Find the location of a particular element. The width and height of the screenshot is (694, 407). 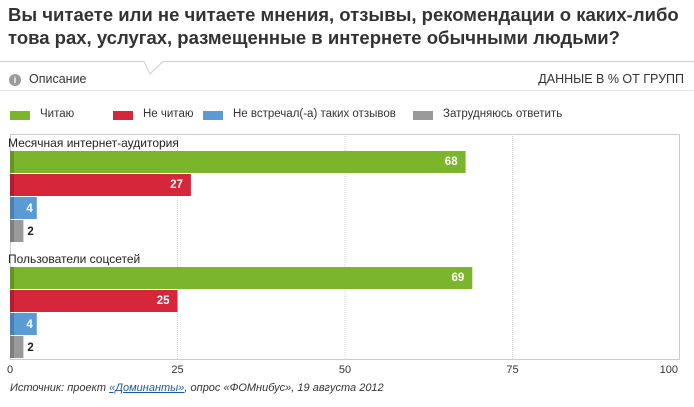

legend-swatch-not-read is located at coordinates (123, 115).